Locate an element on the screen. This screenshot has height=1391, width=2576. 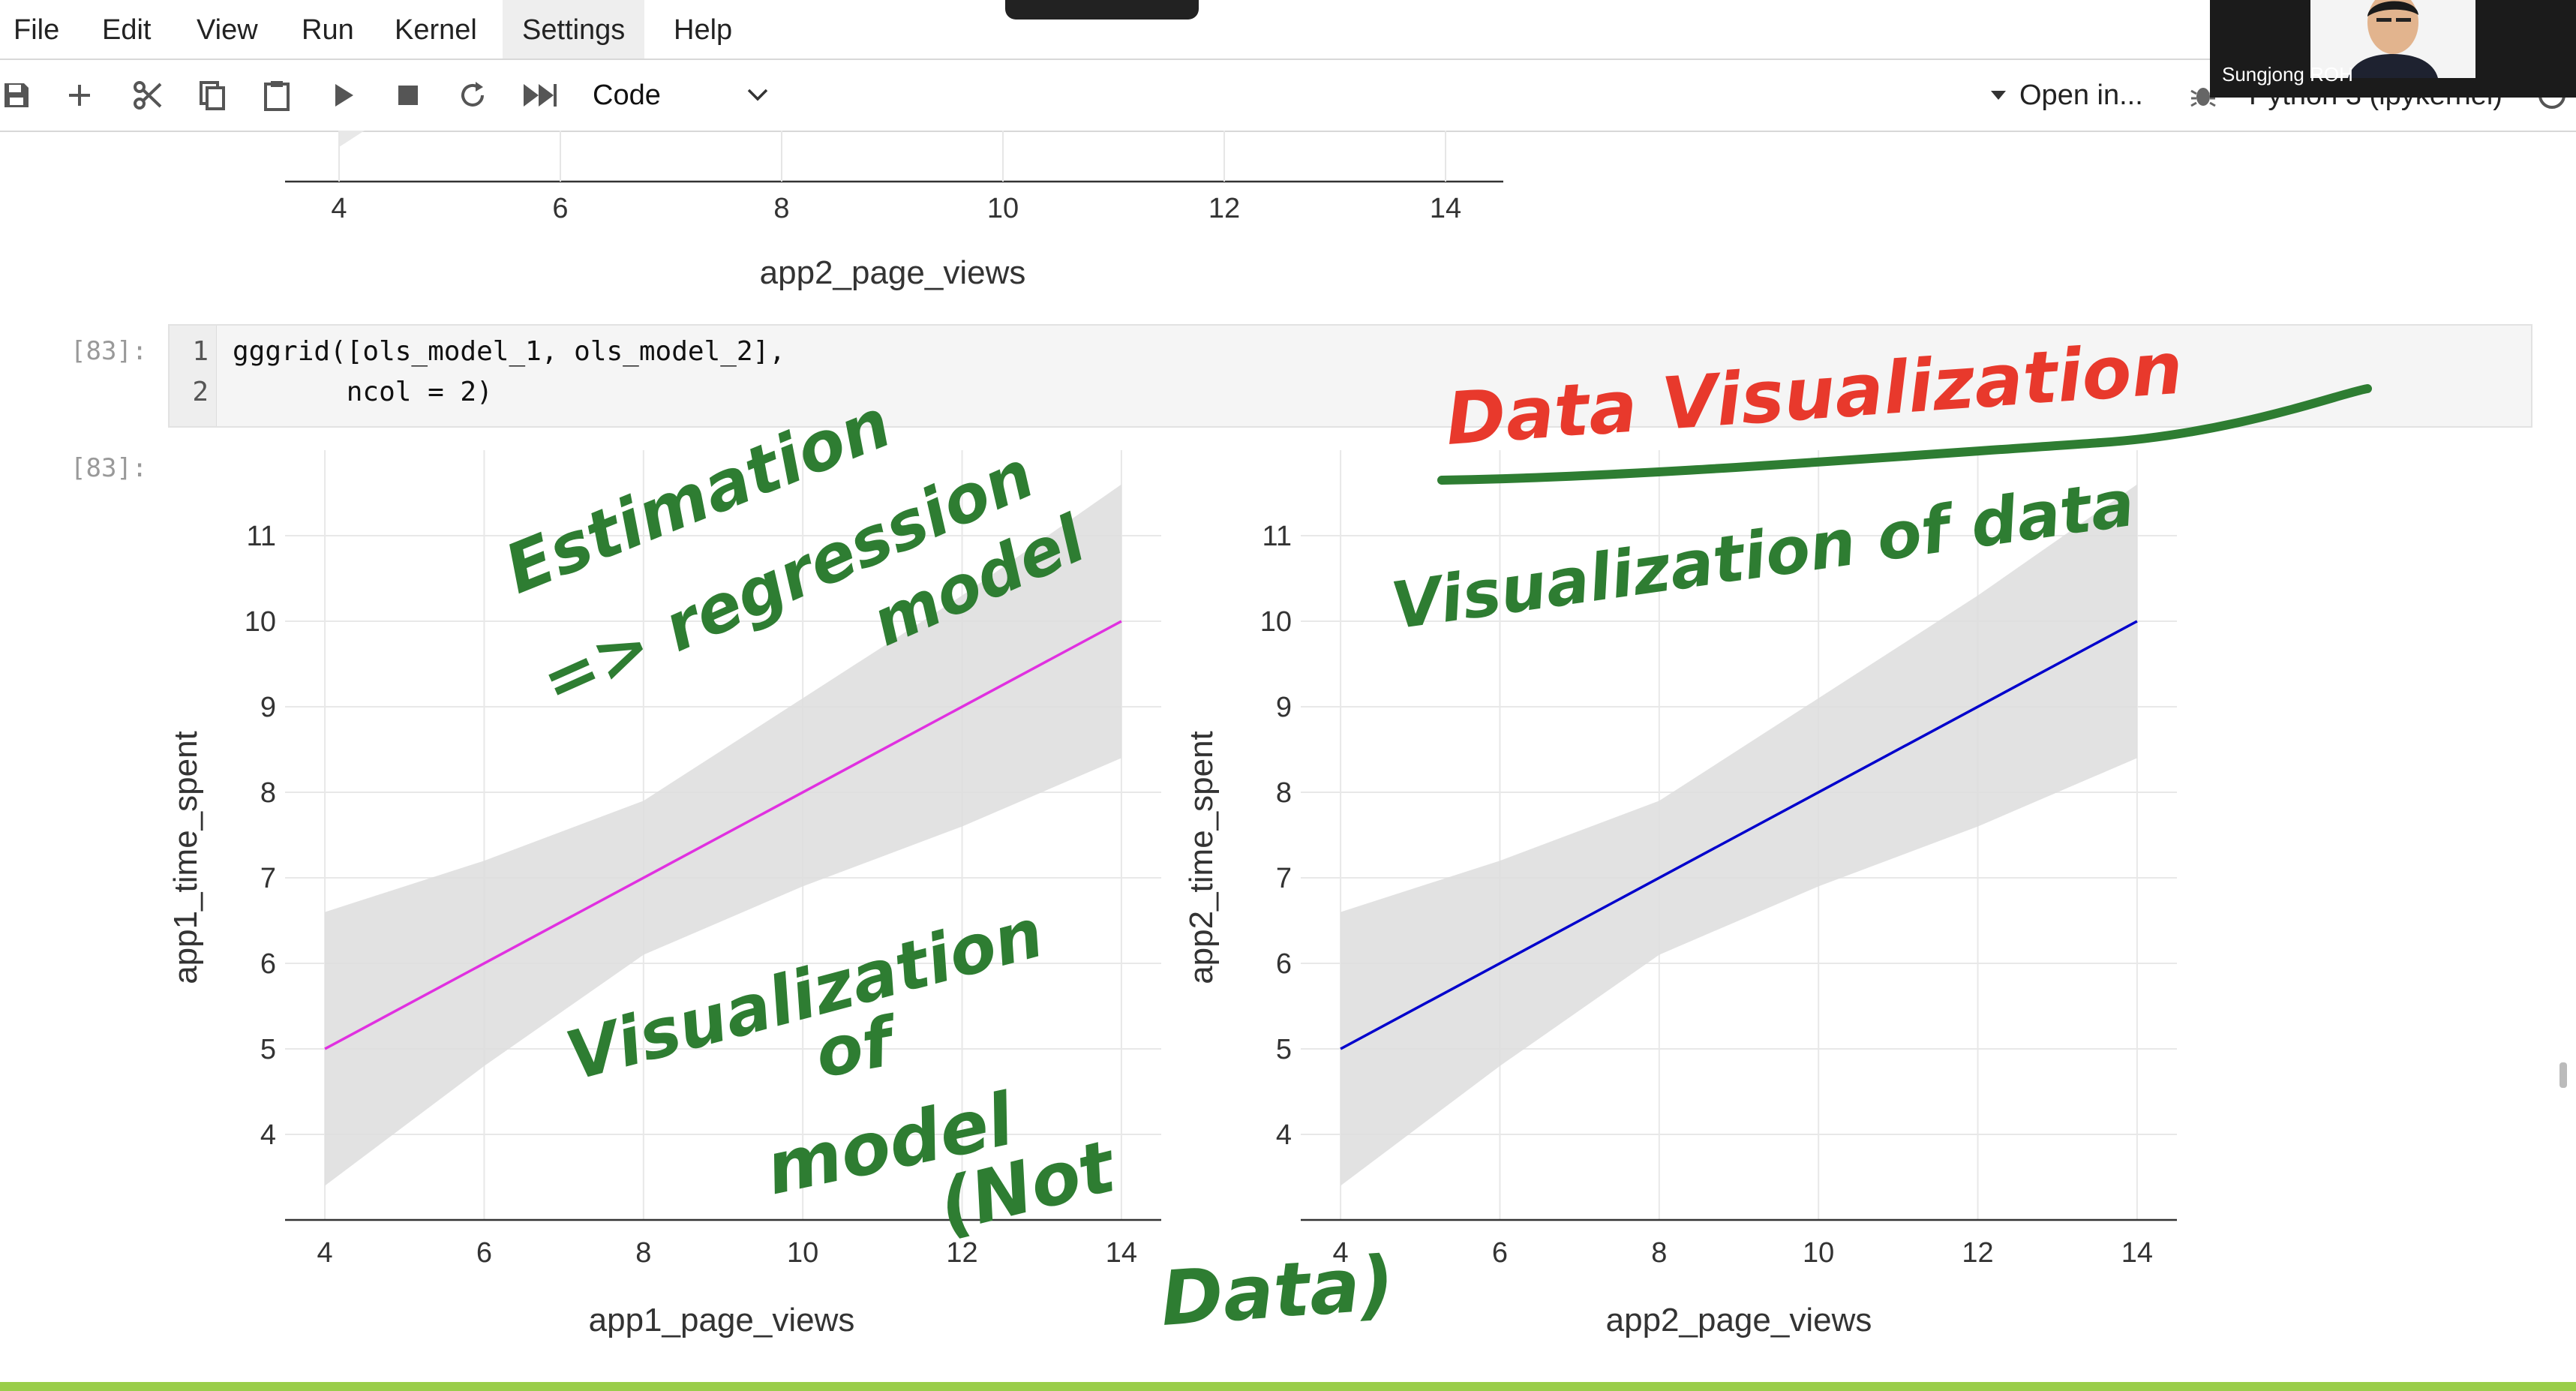
save-button is located at coordinates (16, 95).